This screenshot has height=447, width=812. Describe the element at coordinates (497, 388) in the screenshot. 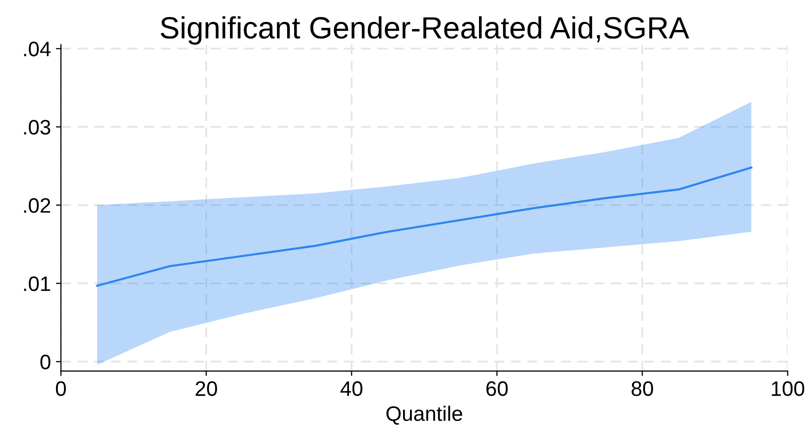

I see `x-tick-label: 60` at that location.